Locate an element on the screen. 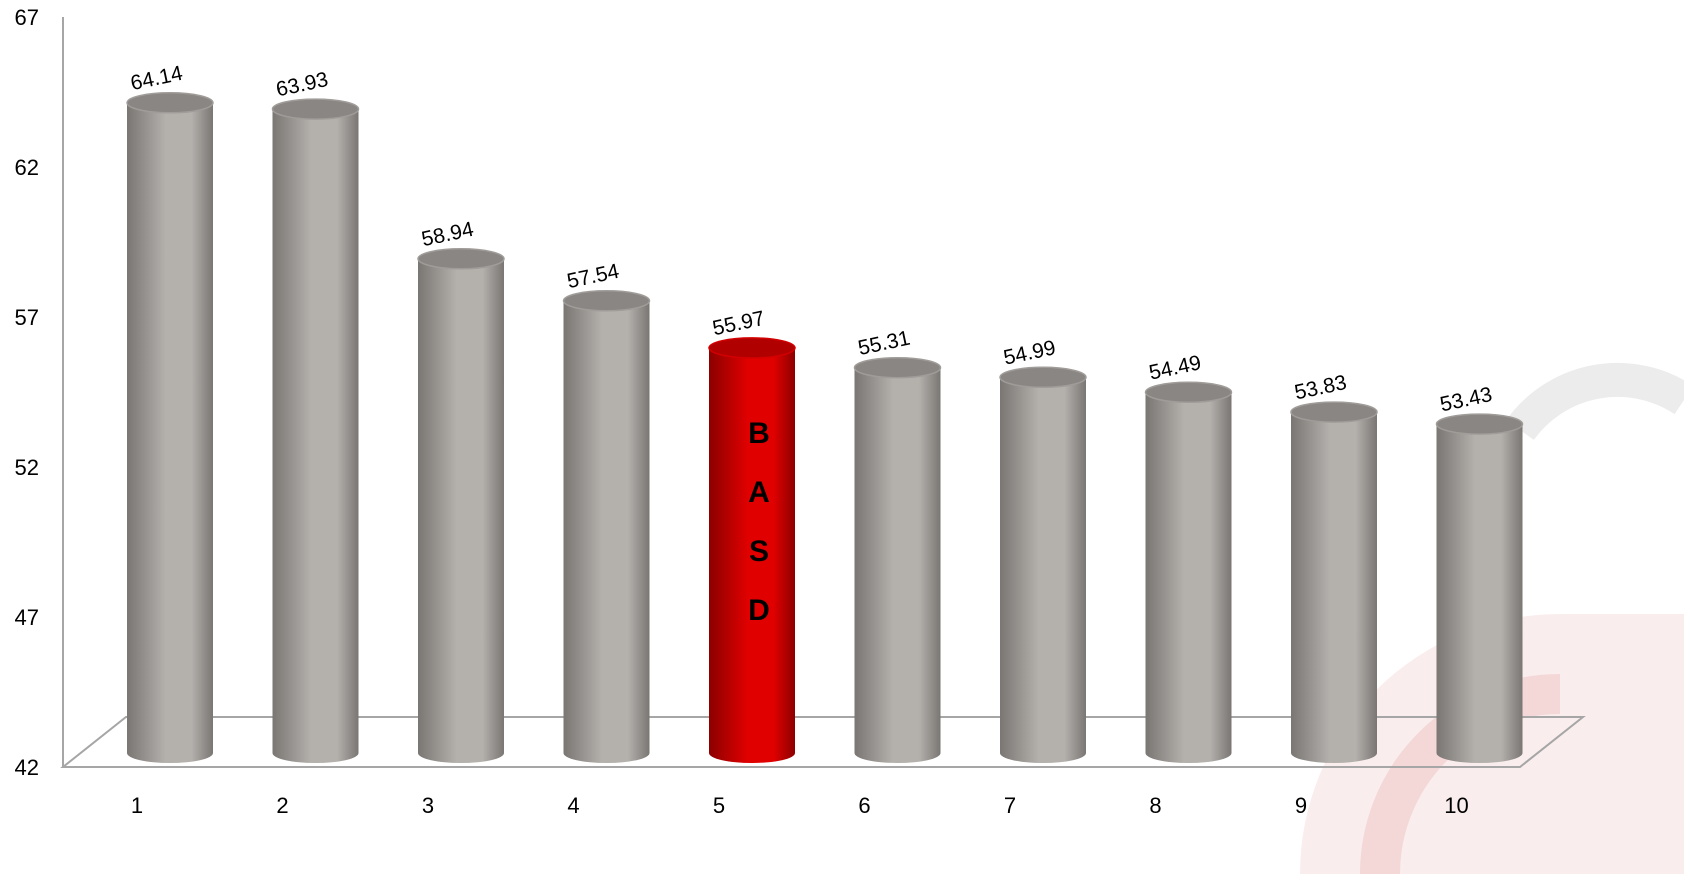 The height and width of the screenshot is (874, 1684). y-tick-label: 47 is located at coordinates (27, 617).